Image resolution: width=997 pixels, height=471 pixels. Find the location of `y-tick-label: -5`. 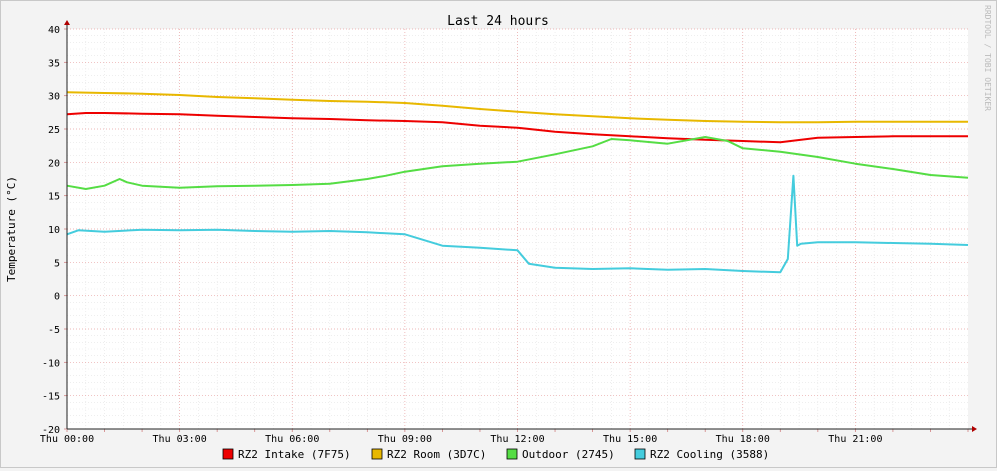

y-tick-label: -5 is located at coordinates (54, 330).